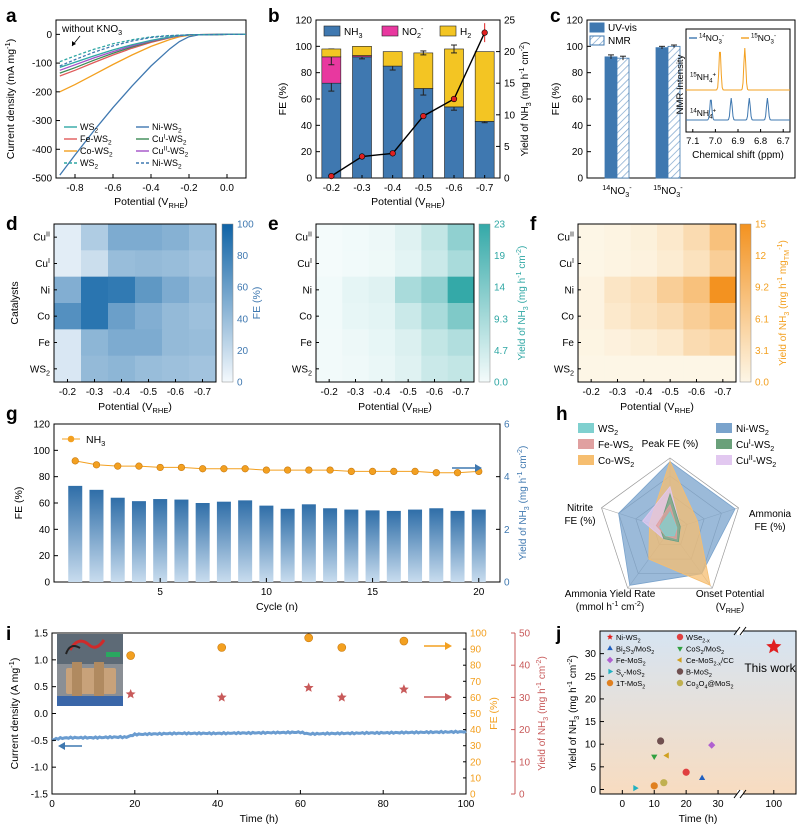  Describe the element at coordinates (307, 290) in the screenshot. I see `y-tick-label: Ni` at that location.